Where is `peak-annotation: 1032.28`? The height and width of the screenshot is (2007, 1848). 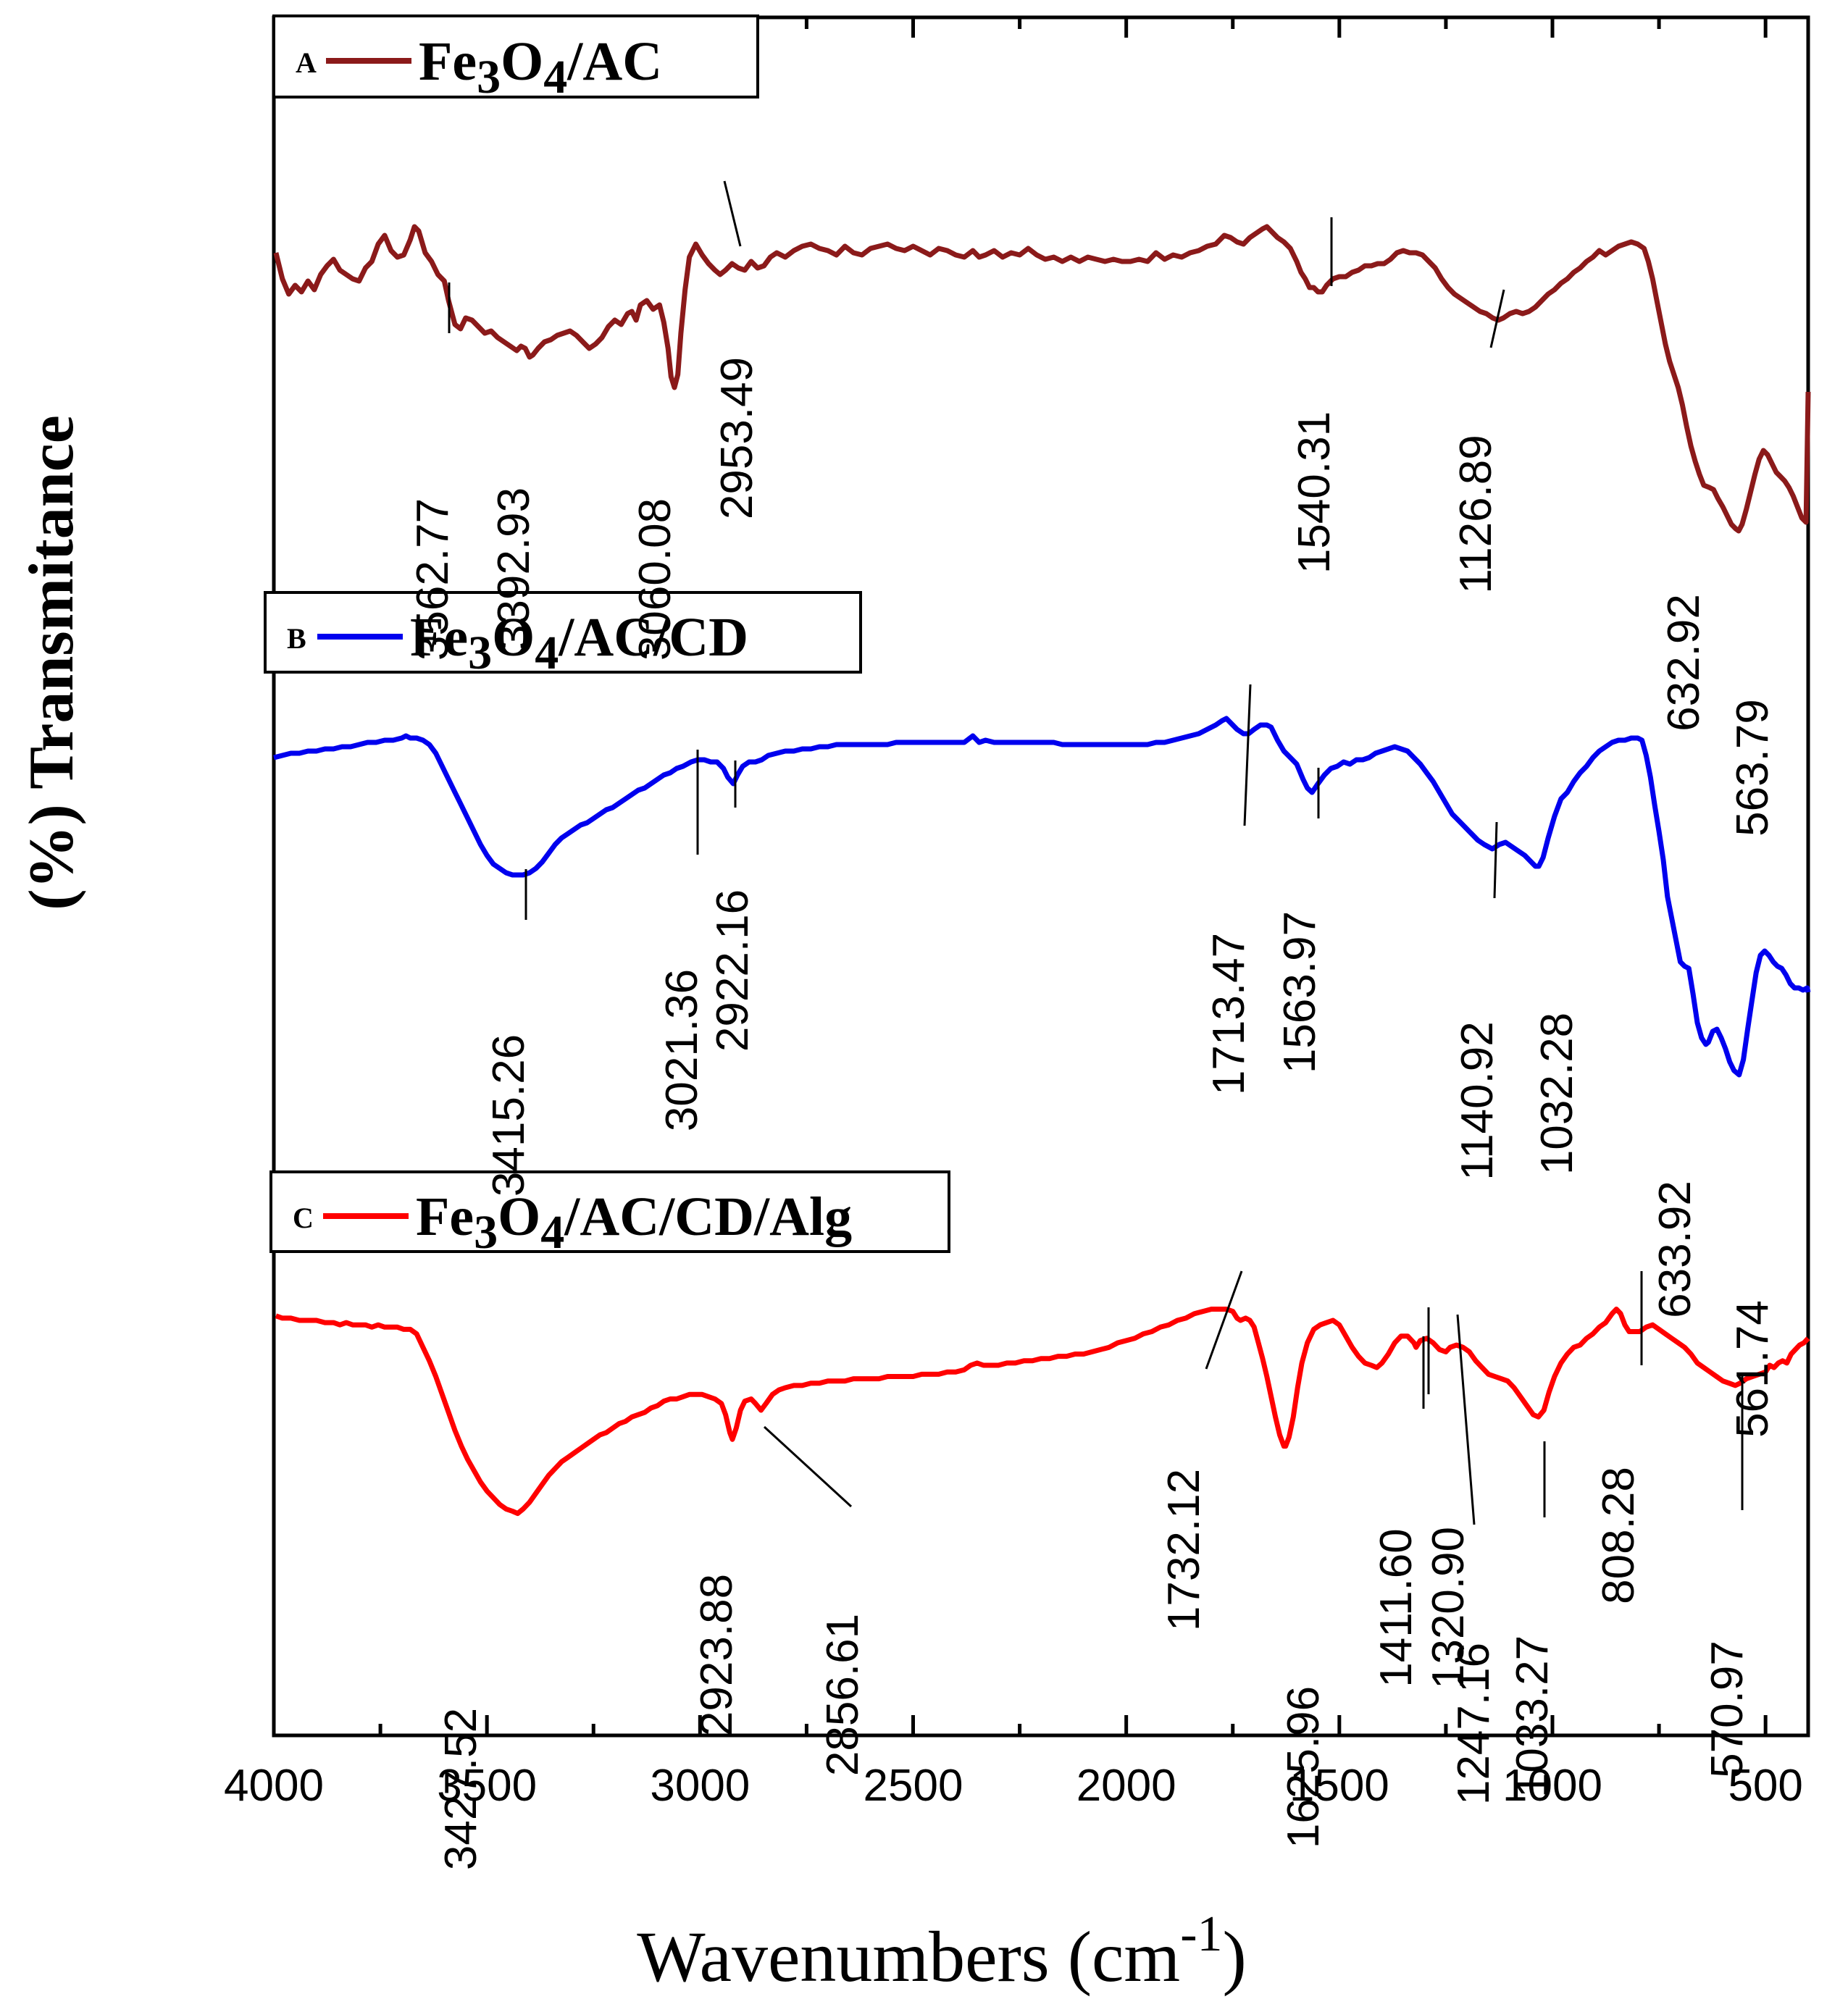
peak-annotation: 1032.28 is located at coordinates (1557, 1094).